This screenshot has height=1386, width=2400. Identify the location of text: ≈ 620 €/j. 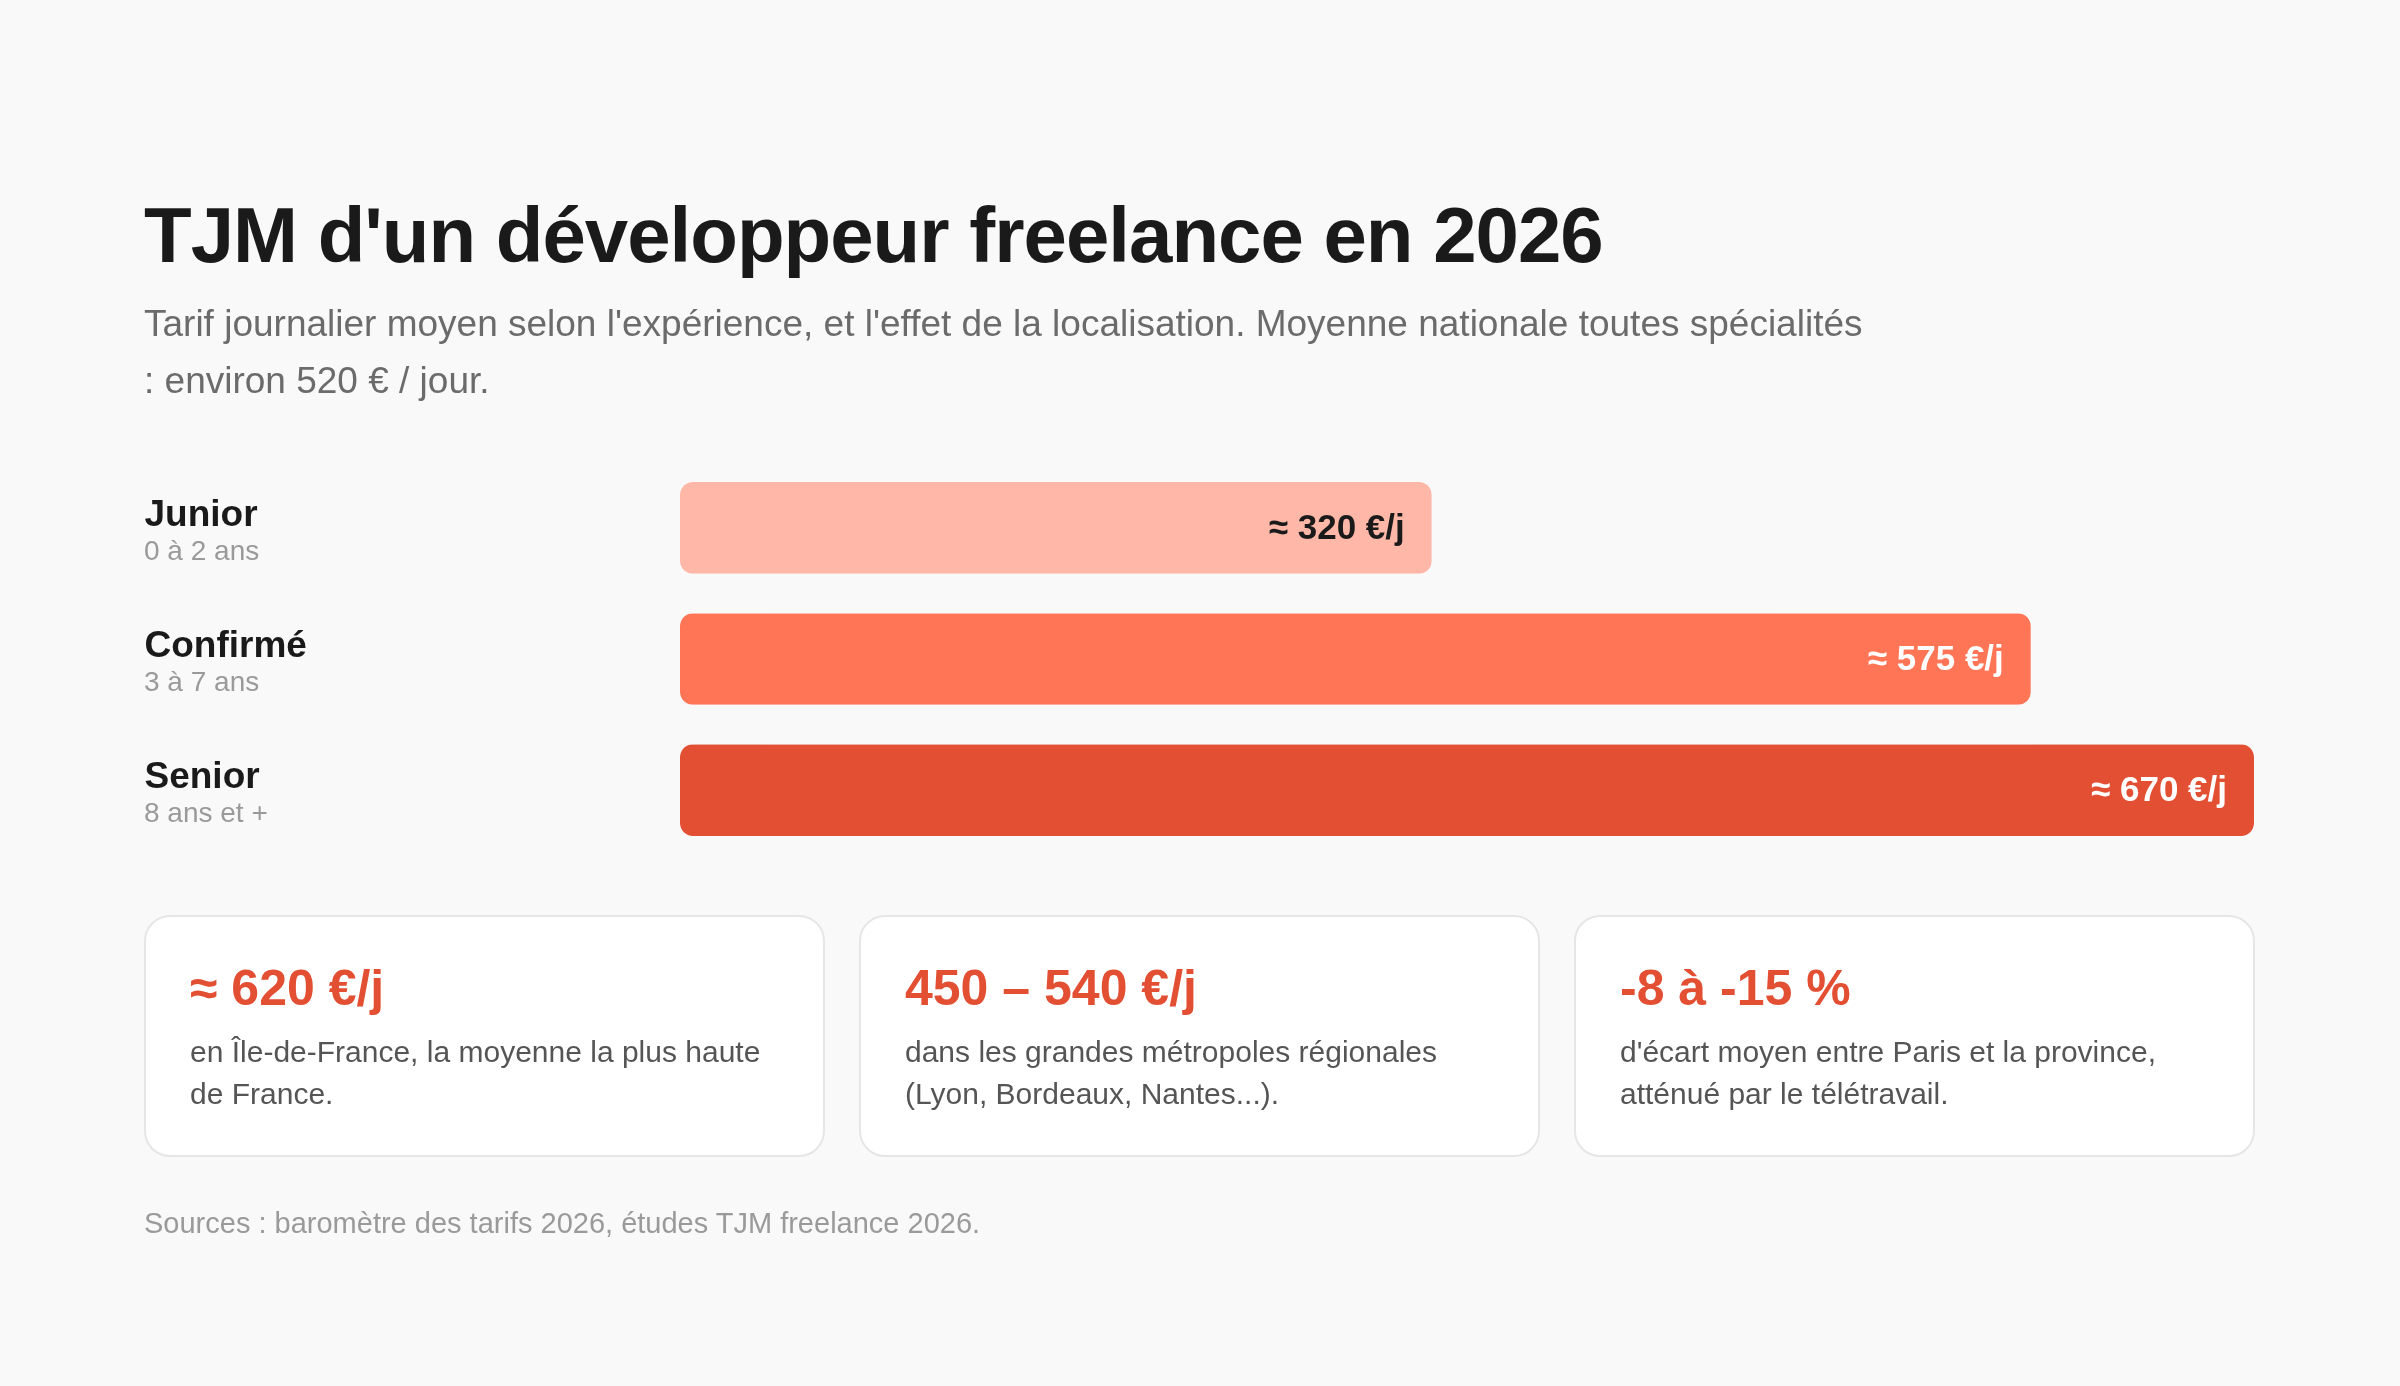
(288, 988).